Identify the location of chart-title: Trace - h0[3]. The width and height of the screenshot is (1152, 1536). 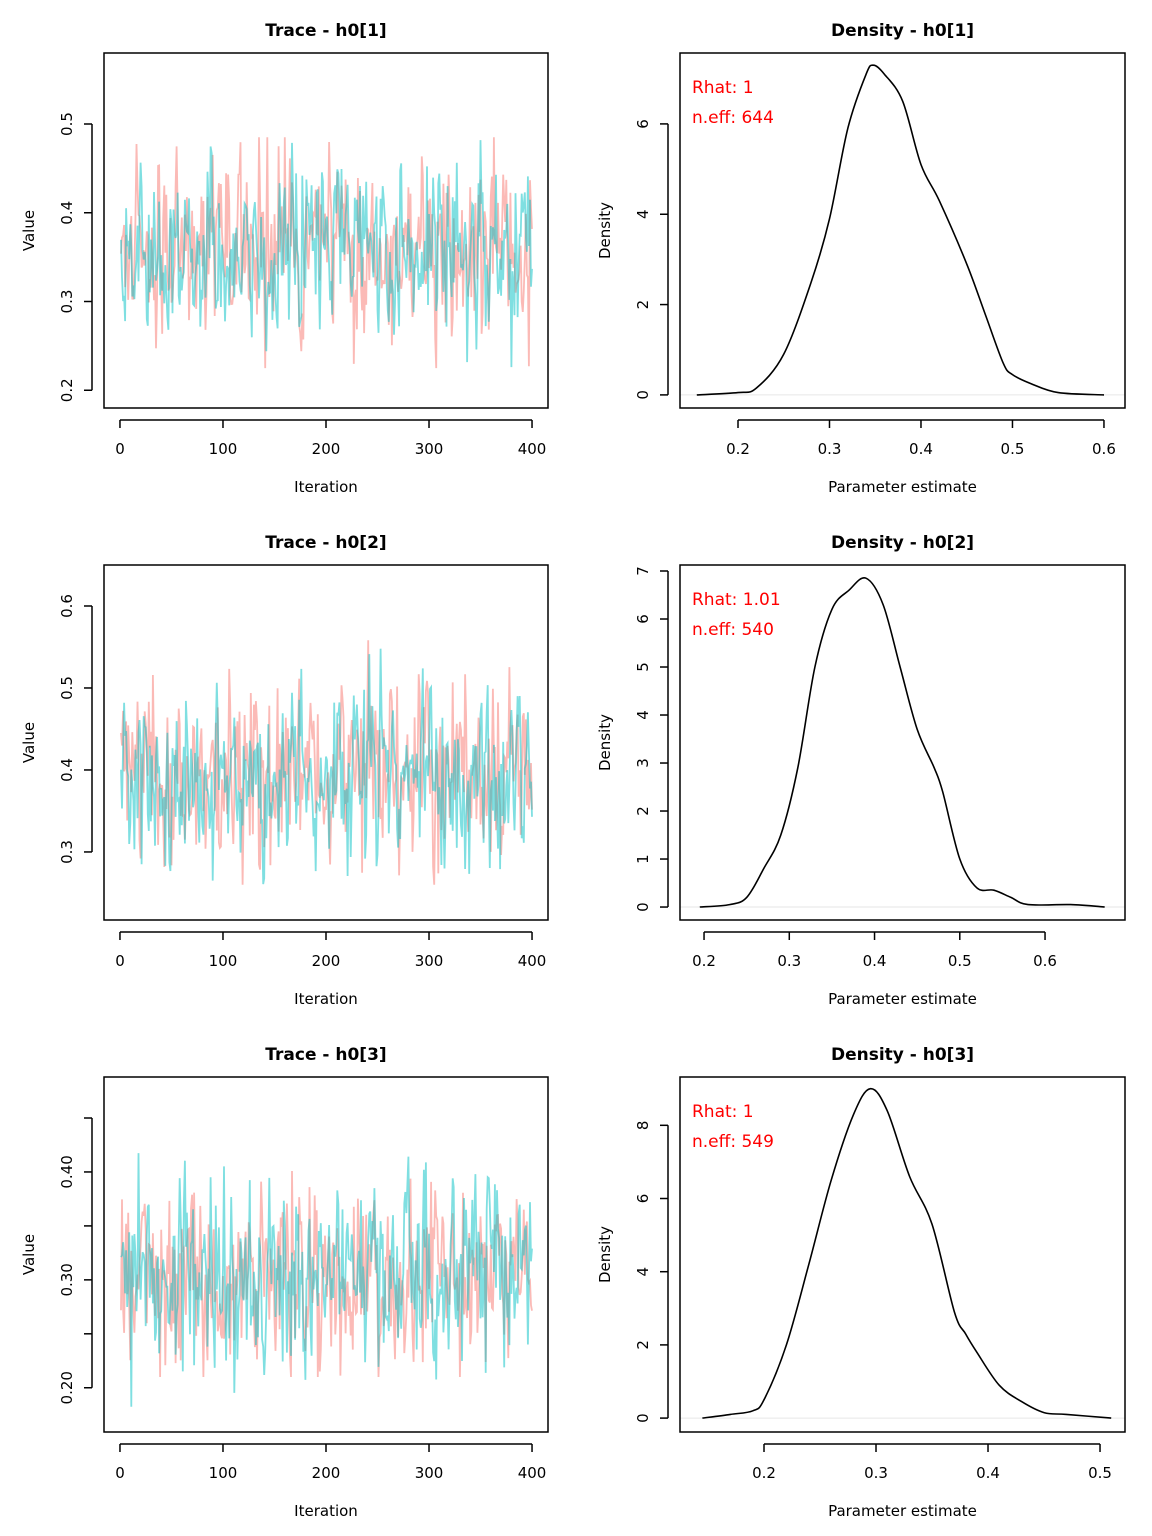
(325, 1055).